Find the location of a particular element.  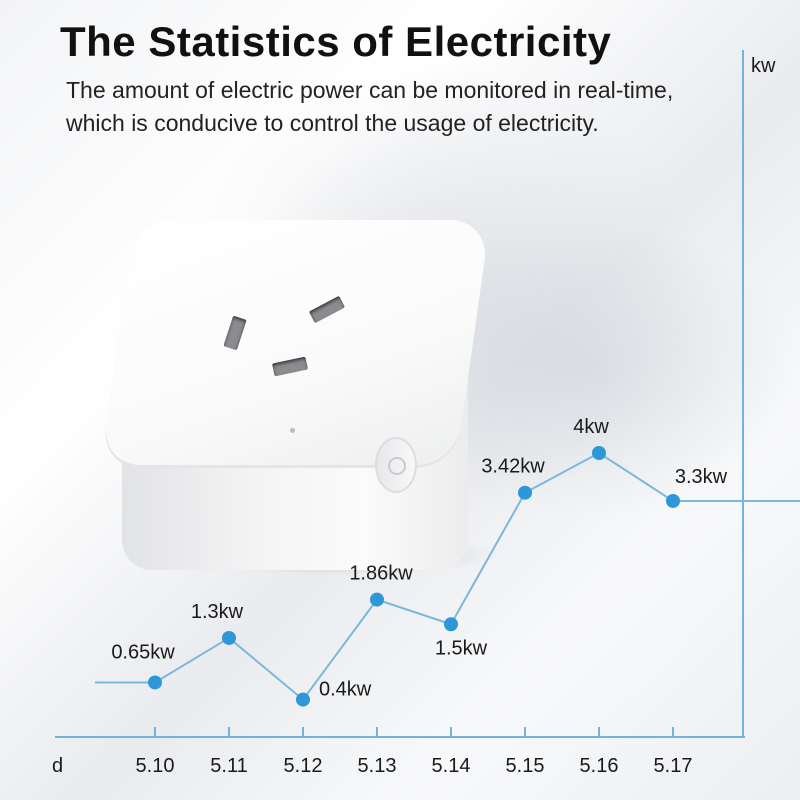

power-button-icon is located at coordinates (396, 465).